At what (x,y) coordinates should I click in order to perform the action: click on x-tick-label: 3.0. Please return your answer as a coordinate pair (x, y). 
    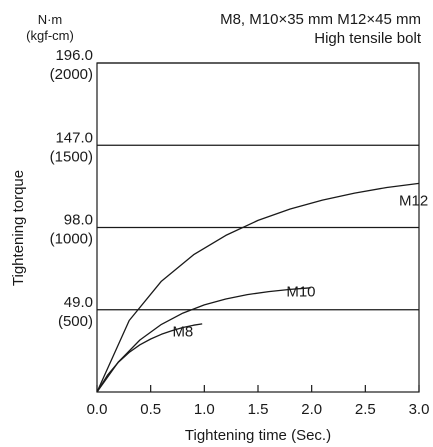
    Looking at the image, I should click on (419, 409).